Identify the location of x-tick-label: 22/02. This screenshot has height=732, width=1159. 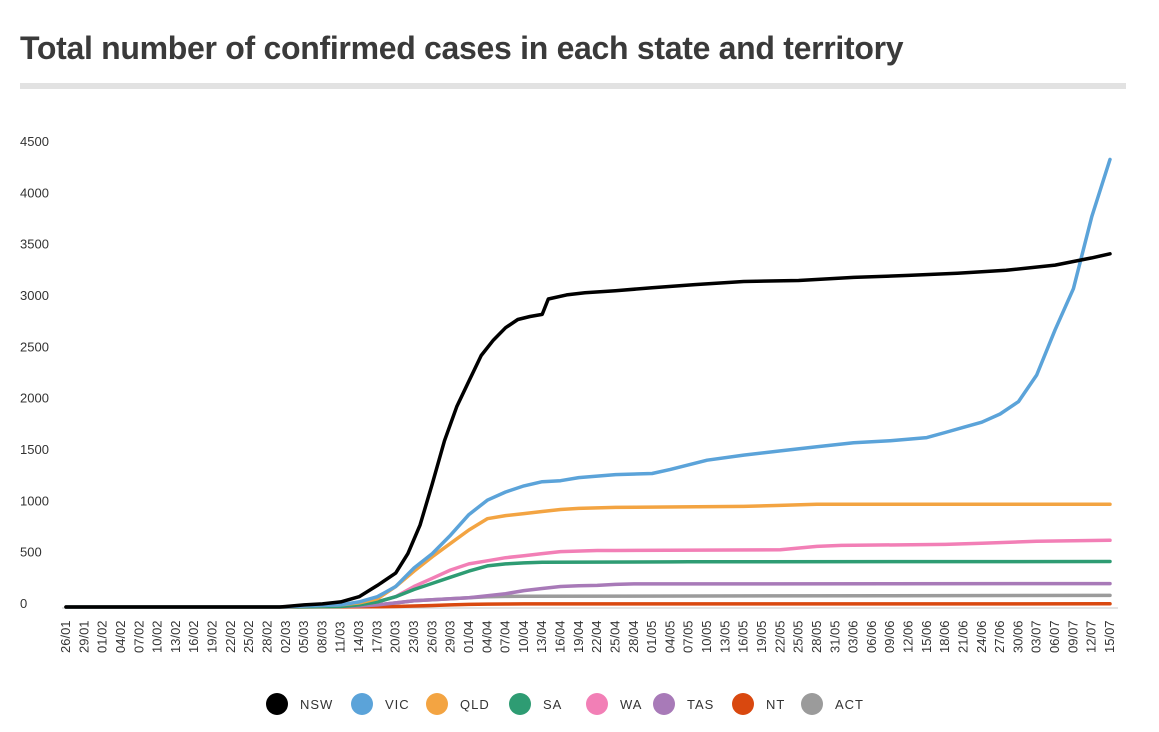
(230, 636).